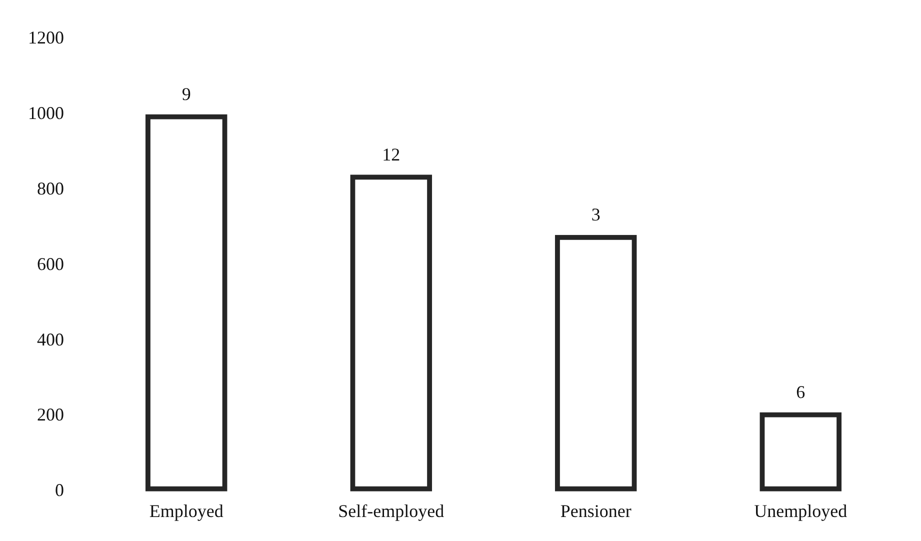  What do you see at coordinates (59, 490) in the screenshot?
I see `y-tick-label: 0` at bounding box center [59, 490].